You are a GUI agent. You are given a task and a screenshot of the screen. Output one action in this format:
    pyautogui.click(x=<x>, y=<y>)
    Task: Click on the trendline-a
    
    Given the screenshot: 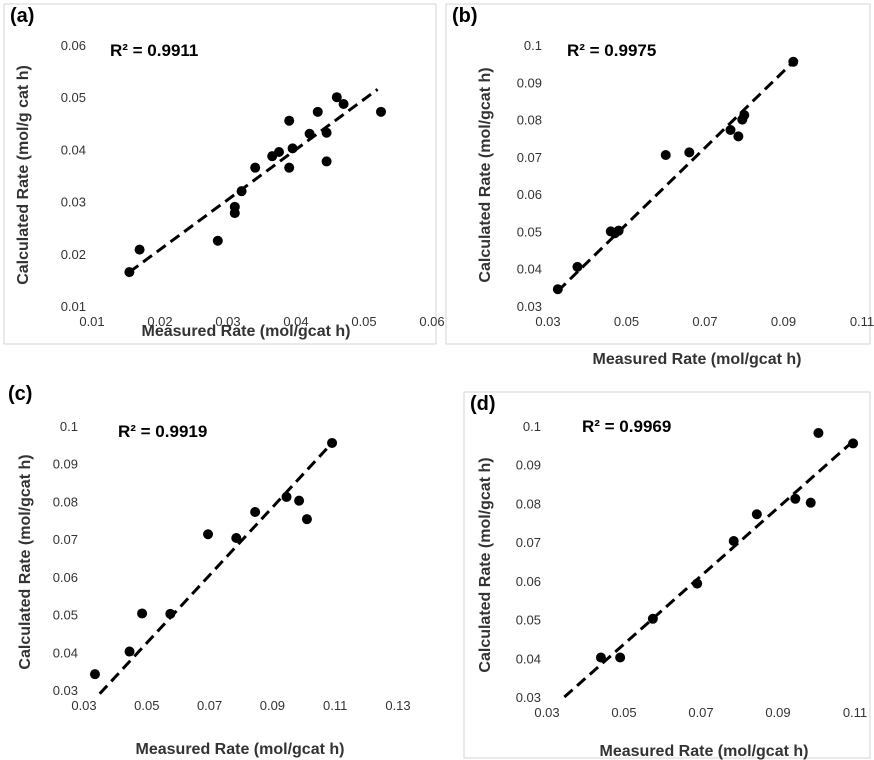 What is the action you would take?
    pyautogui.click(x=253, y=181)
    